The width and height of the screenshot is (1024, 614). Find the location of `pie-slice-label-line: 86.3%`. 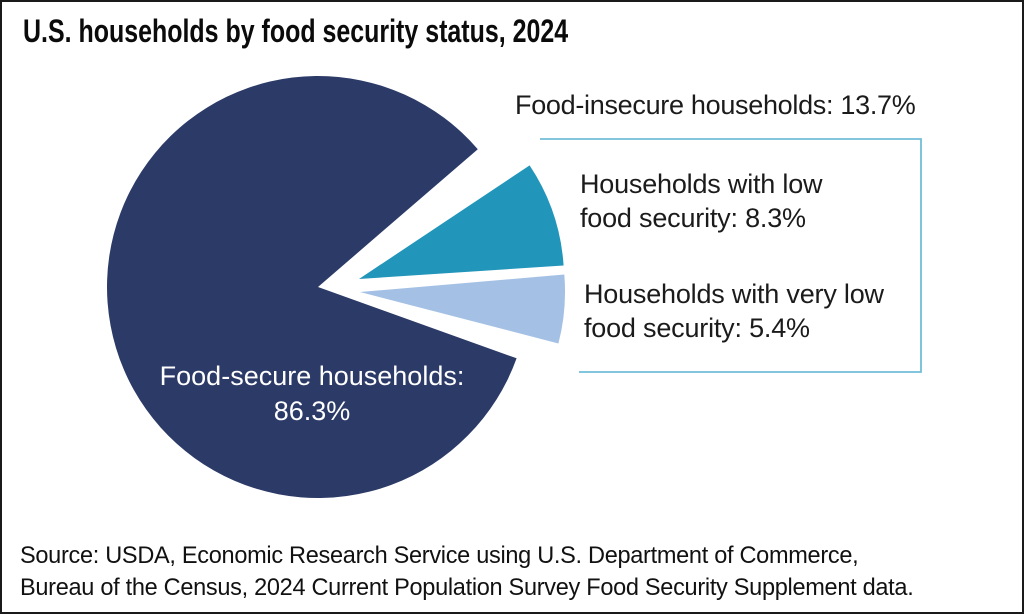

pie-slice-label-line: 86.3% is located at coordinates (312, 411).